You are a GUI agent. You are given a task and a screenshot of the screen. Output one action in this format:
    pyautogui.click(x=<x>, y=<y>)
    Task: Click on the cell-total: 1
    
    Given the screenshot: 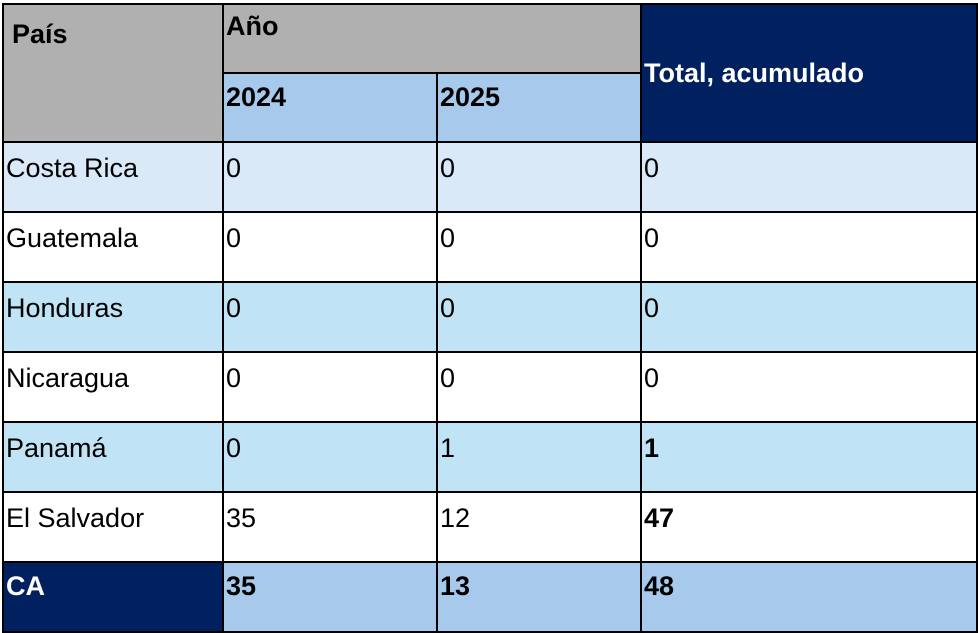 What is the action you would take?
    pyautogui.click(x=809, y=457)
    